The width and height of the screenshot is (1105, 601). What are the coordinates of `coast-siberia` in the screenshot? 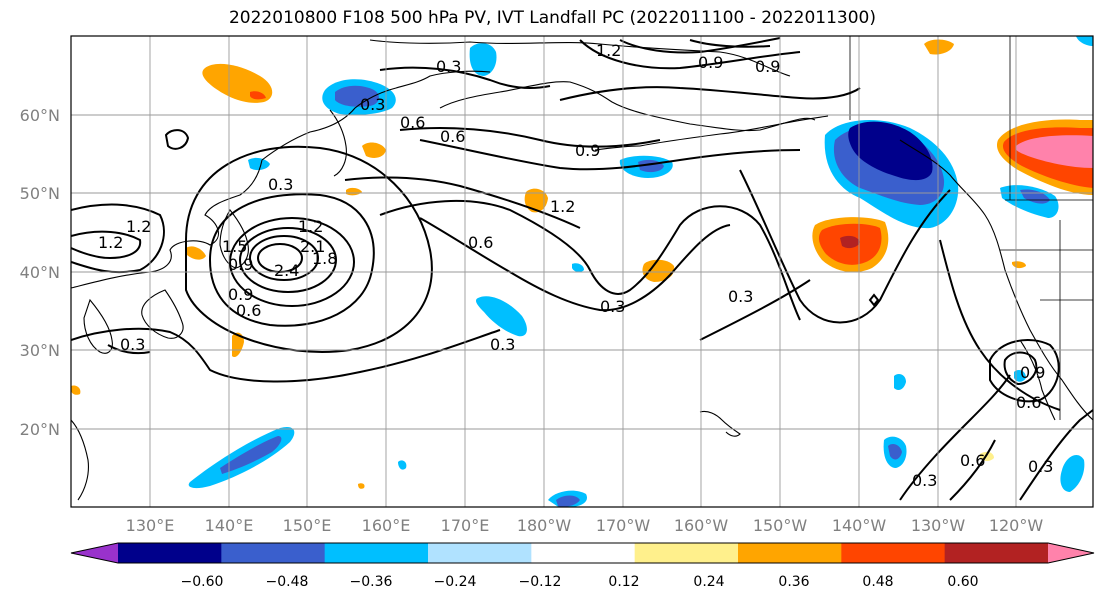 It's located at (376, 115).